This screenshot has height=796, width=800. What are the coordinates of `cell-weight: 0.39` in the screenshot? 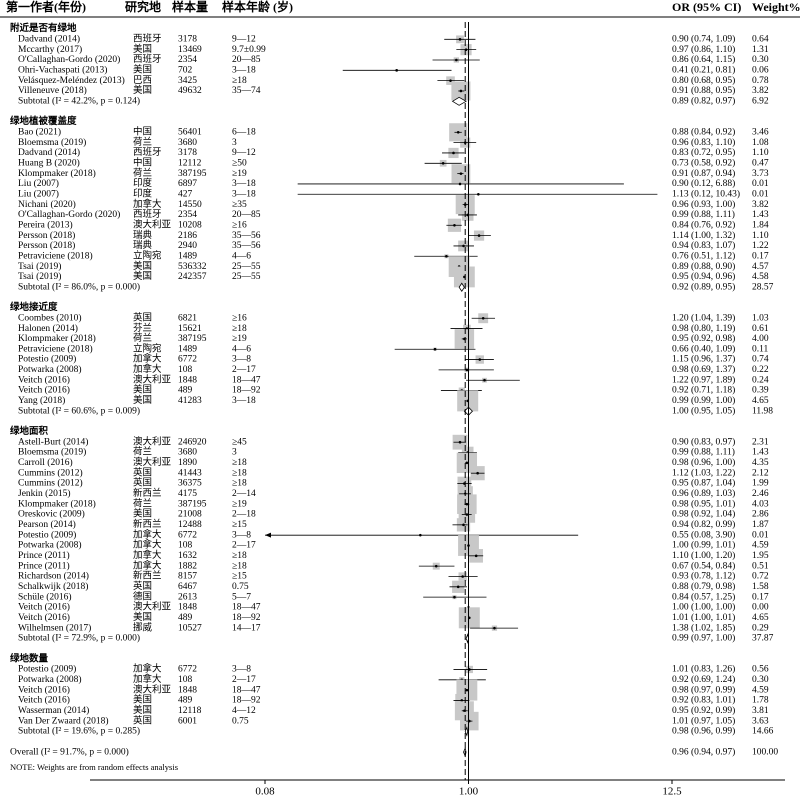 It's located at (760, 391).